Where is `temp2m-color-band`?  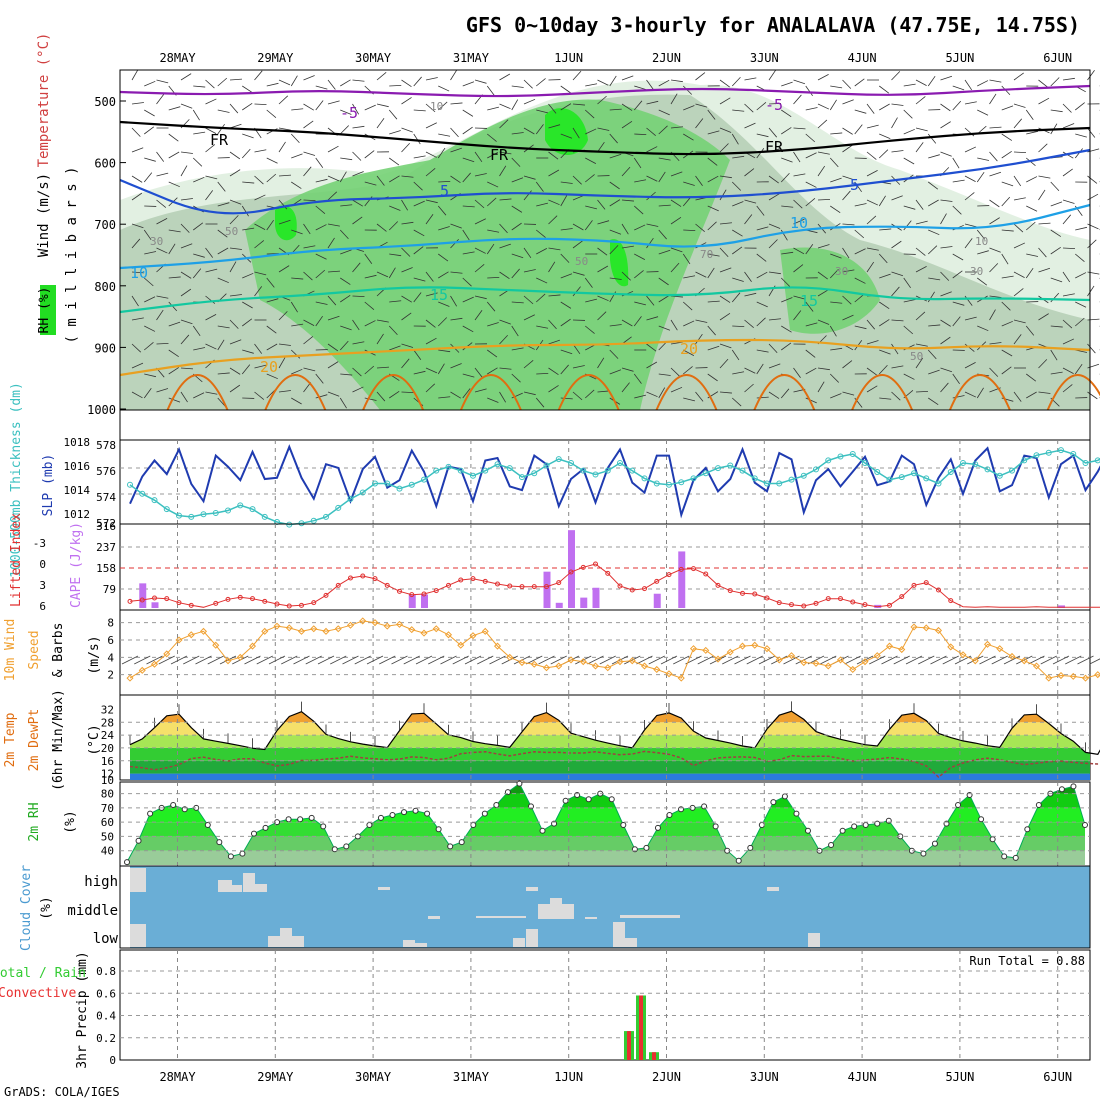
temp2m-color-band is located at coordinates (610, 741).